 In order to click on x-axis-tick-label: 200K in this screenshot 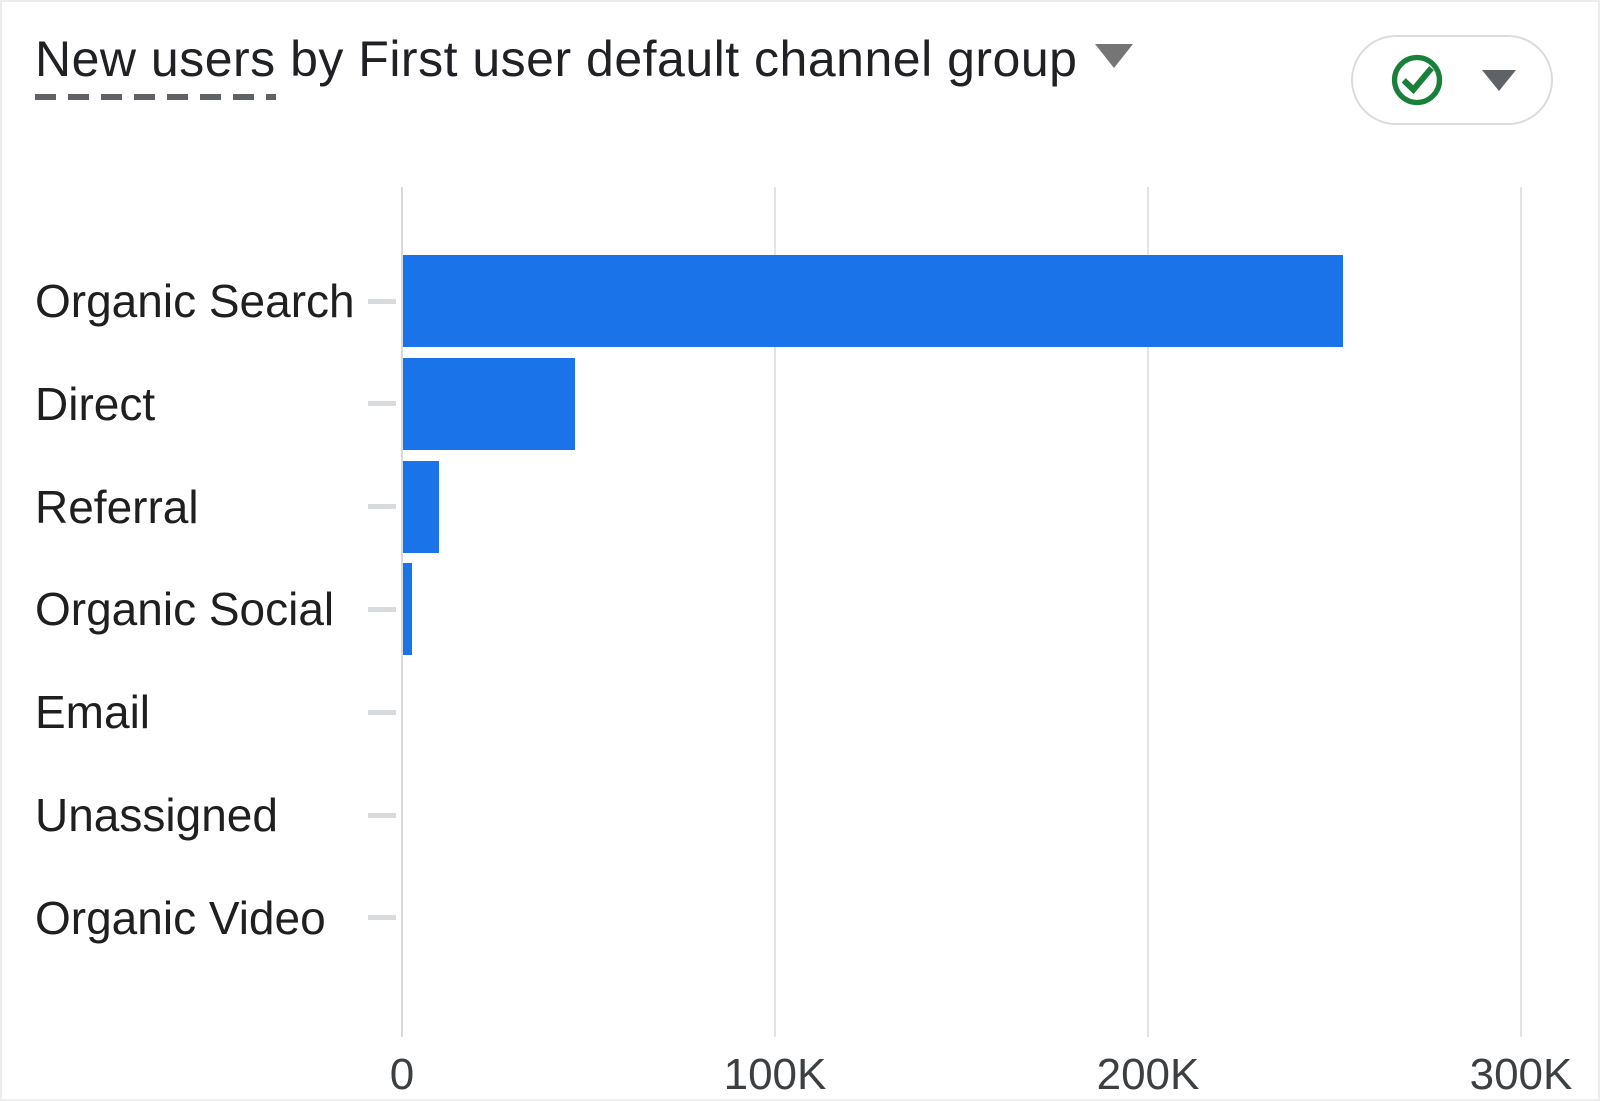, I will do `click(1148, 1074)`.